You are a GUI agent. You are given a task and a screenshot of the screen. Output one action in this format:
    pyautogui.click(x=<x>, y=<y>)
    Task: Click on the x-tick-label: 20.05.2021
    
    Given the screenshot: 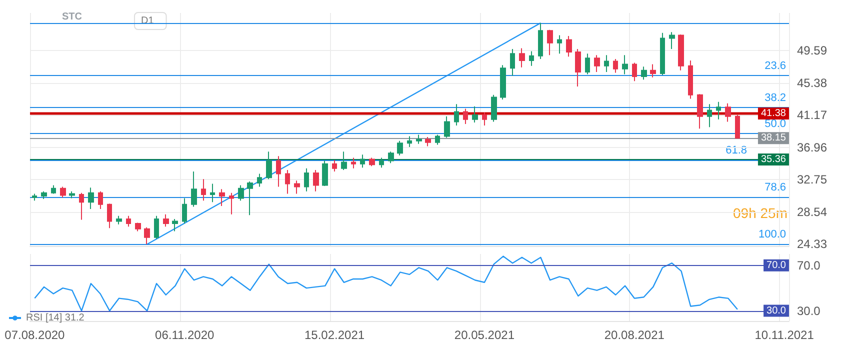 What is the action you would take?
    pyautogui.click(x=484, y=335)
    